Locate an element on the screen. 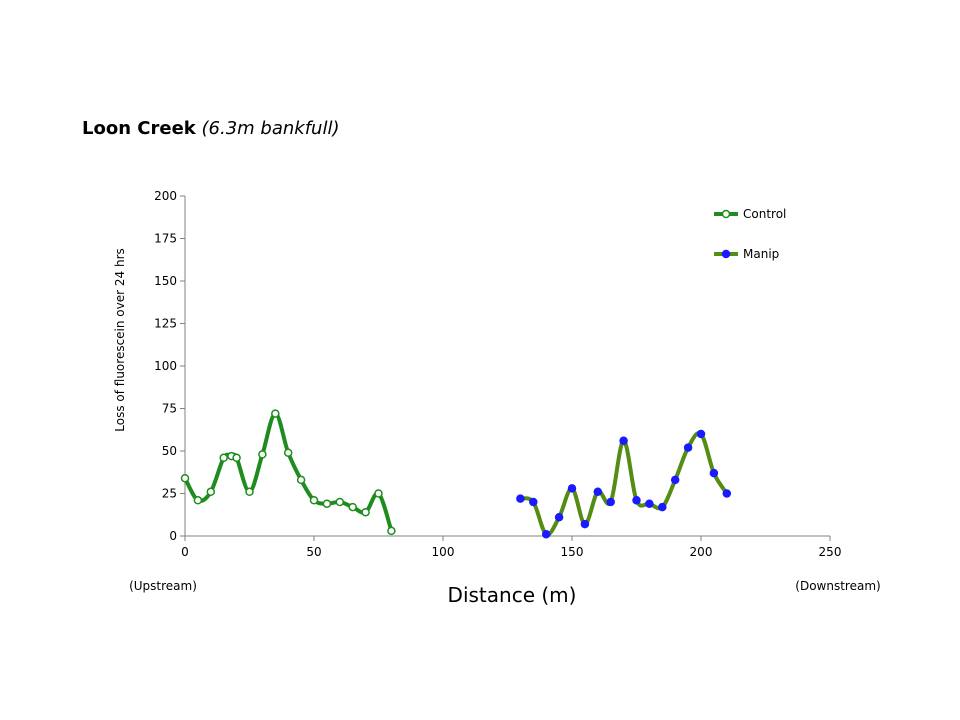 The width and height of the screenshot is (960, 720). y-axis-title: Loss of fluorescein over 24 hrs is located at coordinates (120, 340).